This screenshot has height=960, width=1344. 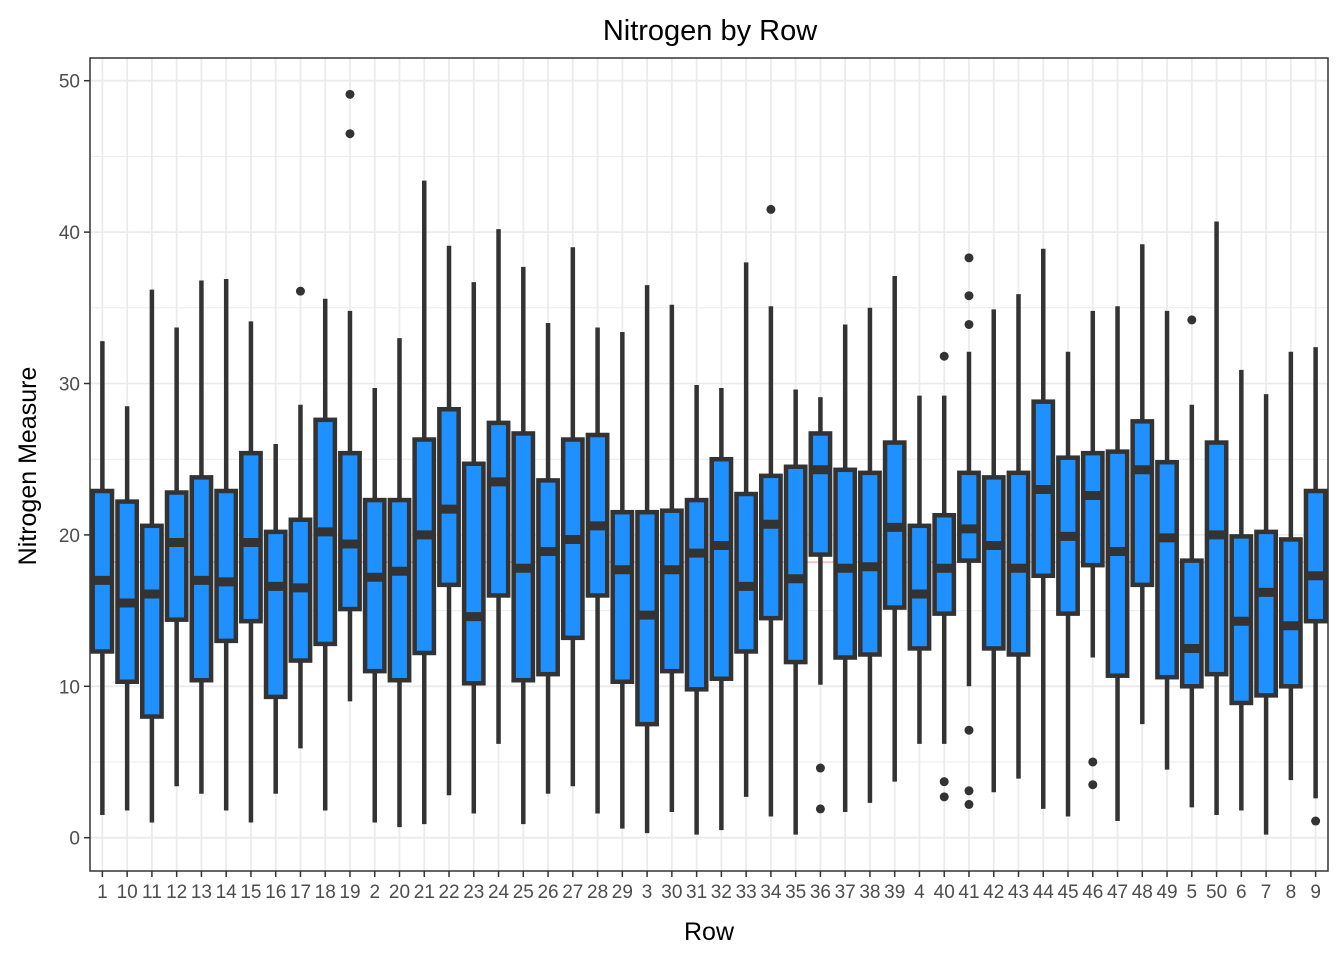 What do you see at coordinates (547, 892) in the screenshot?
I see `x-tick-label: 26` at bounding box center [547, 892].